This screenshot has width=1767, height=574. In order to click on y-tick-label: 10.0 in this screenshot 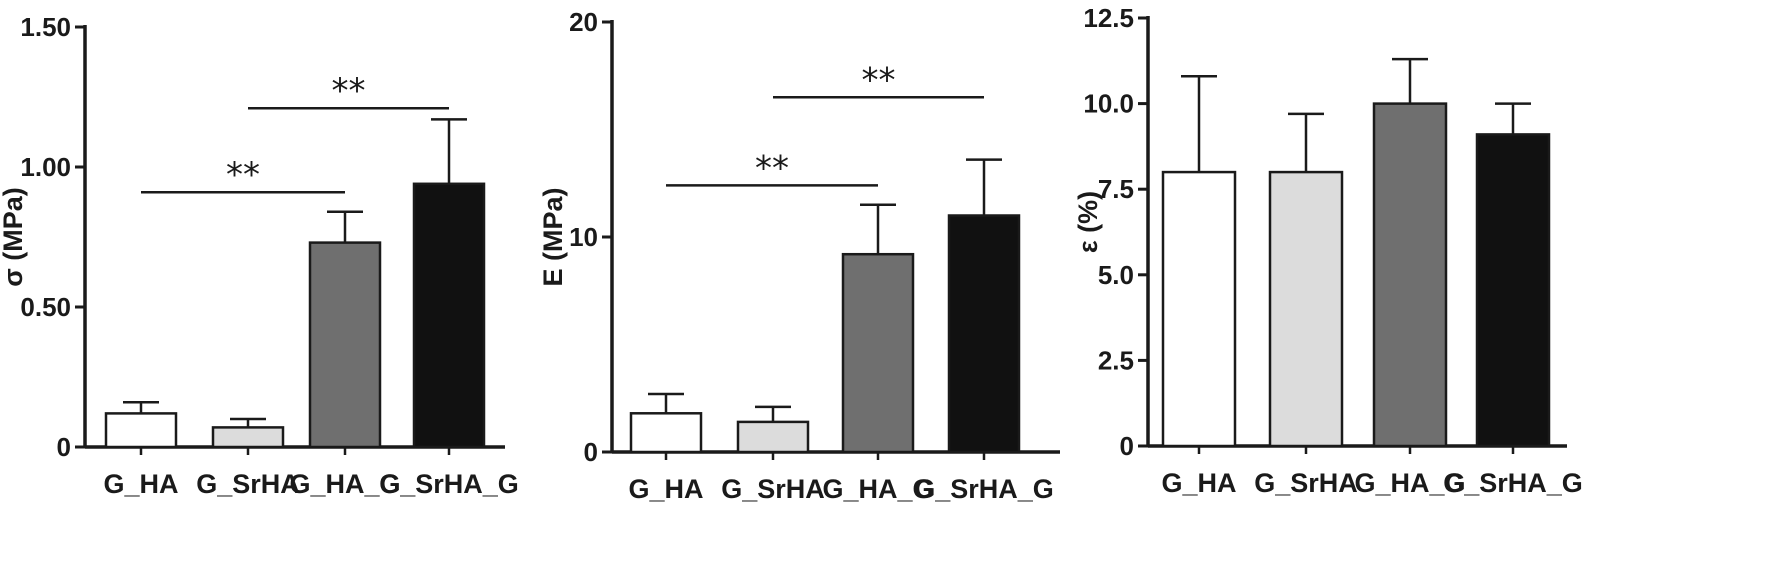, I will do `click(1108, 104)`.